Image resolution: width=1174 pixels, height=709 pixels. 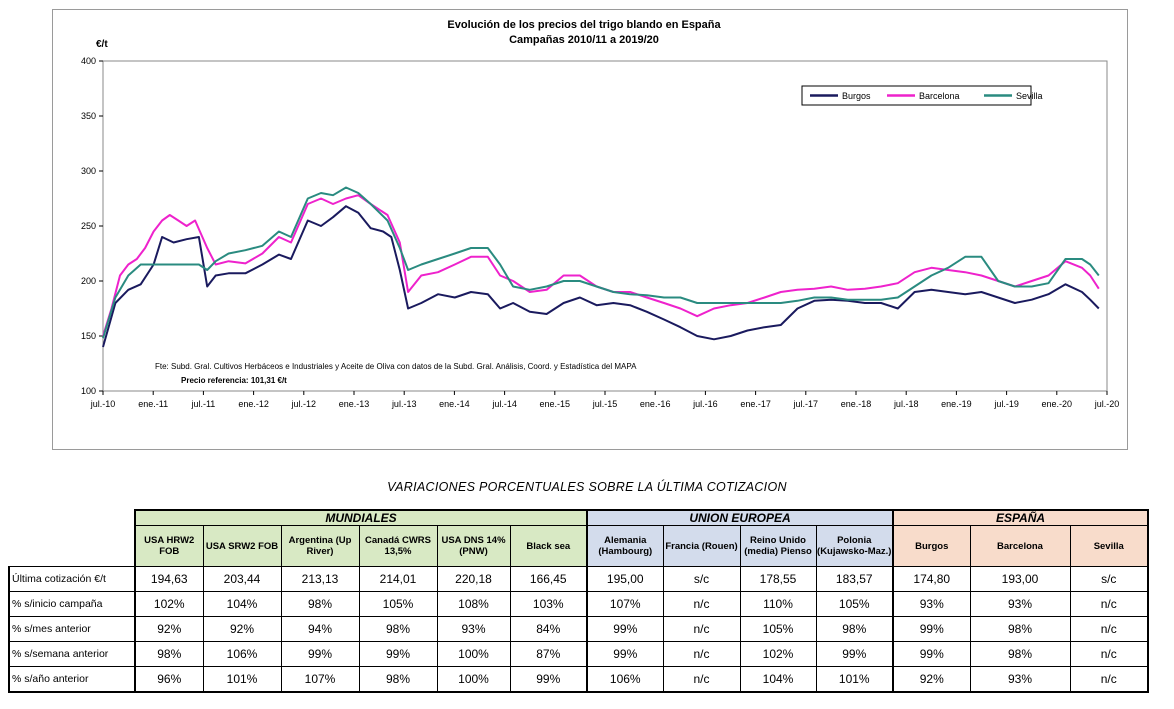 I want to click on legend-box, so click(x=916, y=95).